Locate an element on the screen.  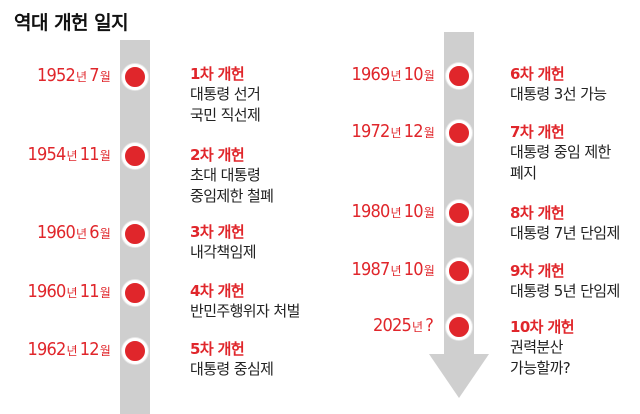
amendment-description: 권력분산 is located at coordinates (536, 347).